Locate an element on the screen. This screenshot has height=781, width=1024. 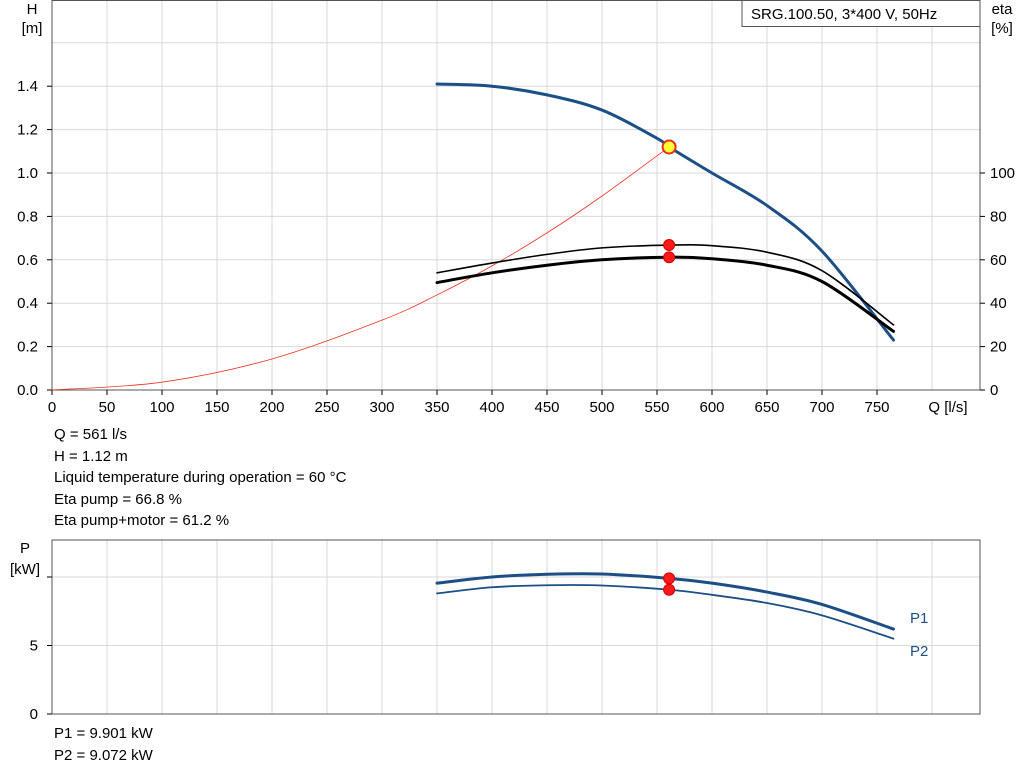
p1-marker is located at coordinates (669, 578).